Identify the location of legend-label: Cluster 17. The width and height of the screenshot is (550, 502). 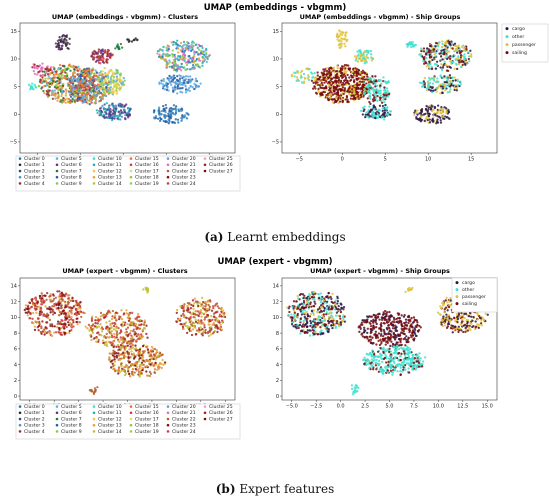
(147, 419).